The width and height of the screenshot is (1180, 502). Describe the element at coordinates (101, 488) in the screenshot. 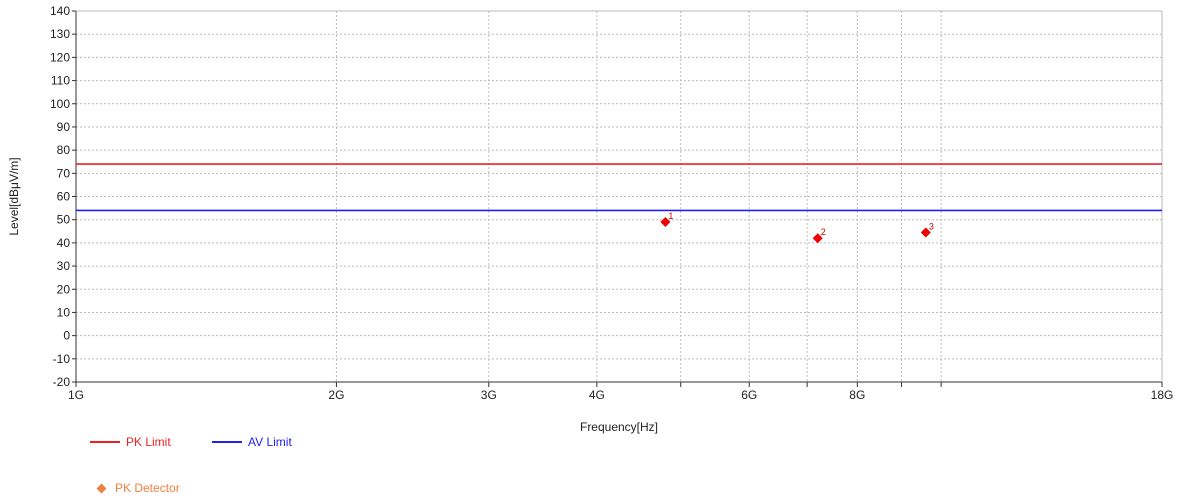

I see `pk-detector-swatch` at that location.